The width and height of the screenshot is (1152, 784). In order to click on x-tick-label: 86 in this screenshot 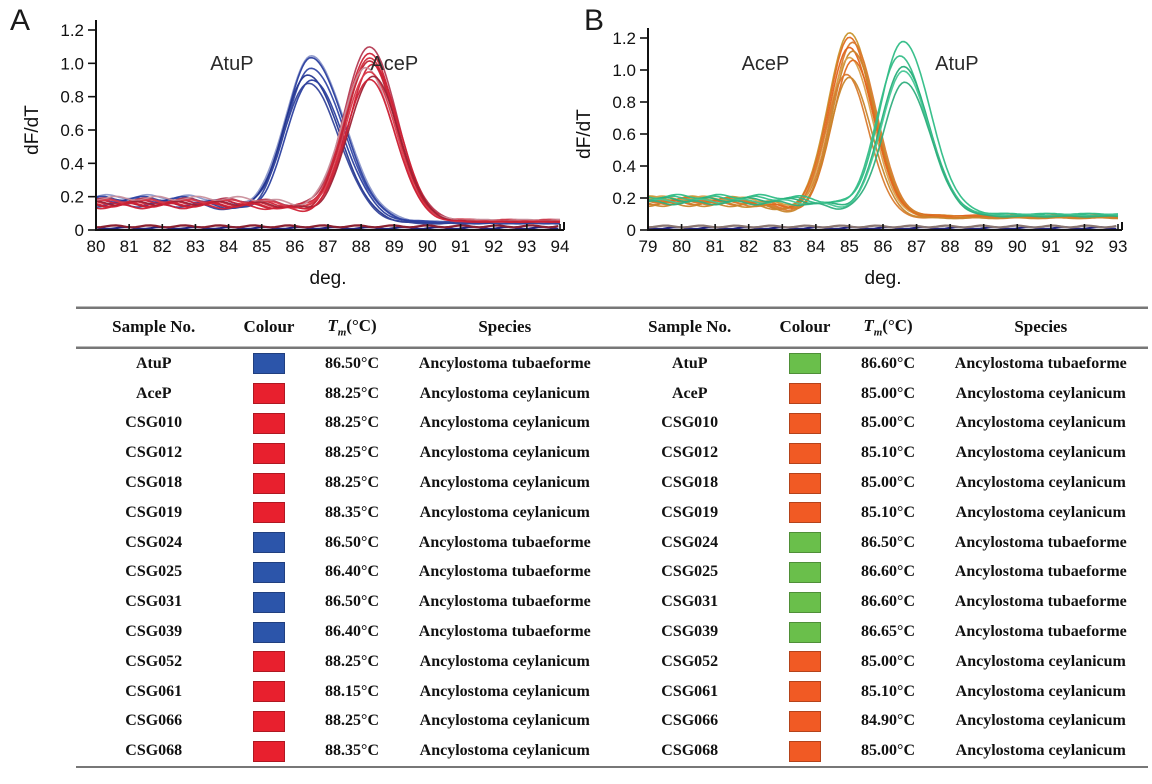, I will do `click(294, 246)`.